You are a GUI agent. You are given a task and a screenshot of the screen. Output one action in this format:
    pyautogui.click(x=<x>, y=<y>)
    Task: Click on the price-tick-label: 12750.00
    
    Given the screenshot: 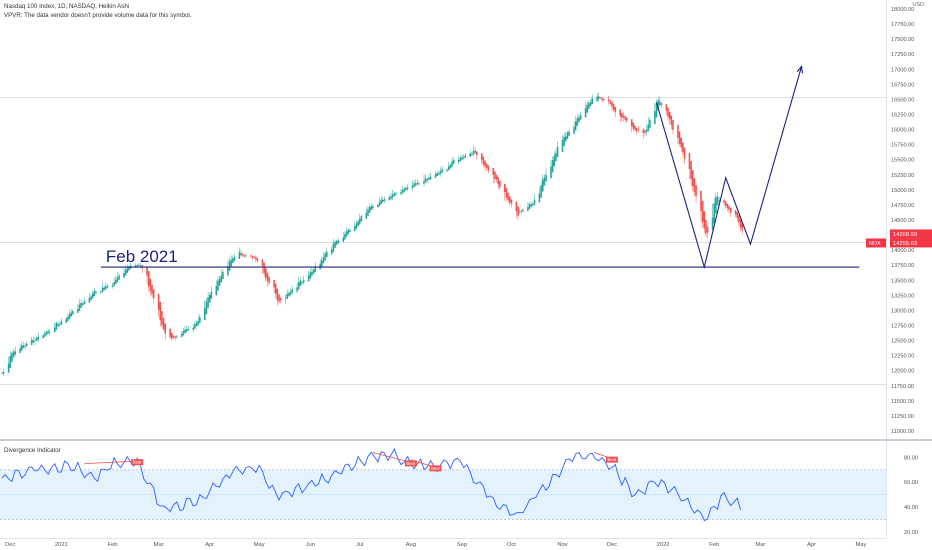 What is the action you would take?
    pyautogui.click(x=902, y=326)
    